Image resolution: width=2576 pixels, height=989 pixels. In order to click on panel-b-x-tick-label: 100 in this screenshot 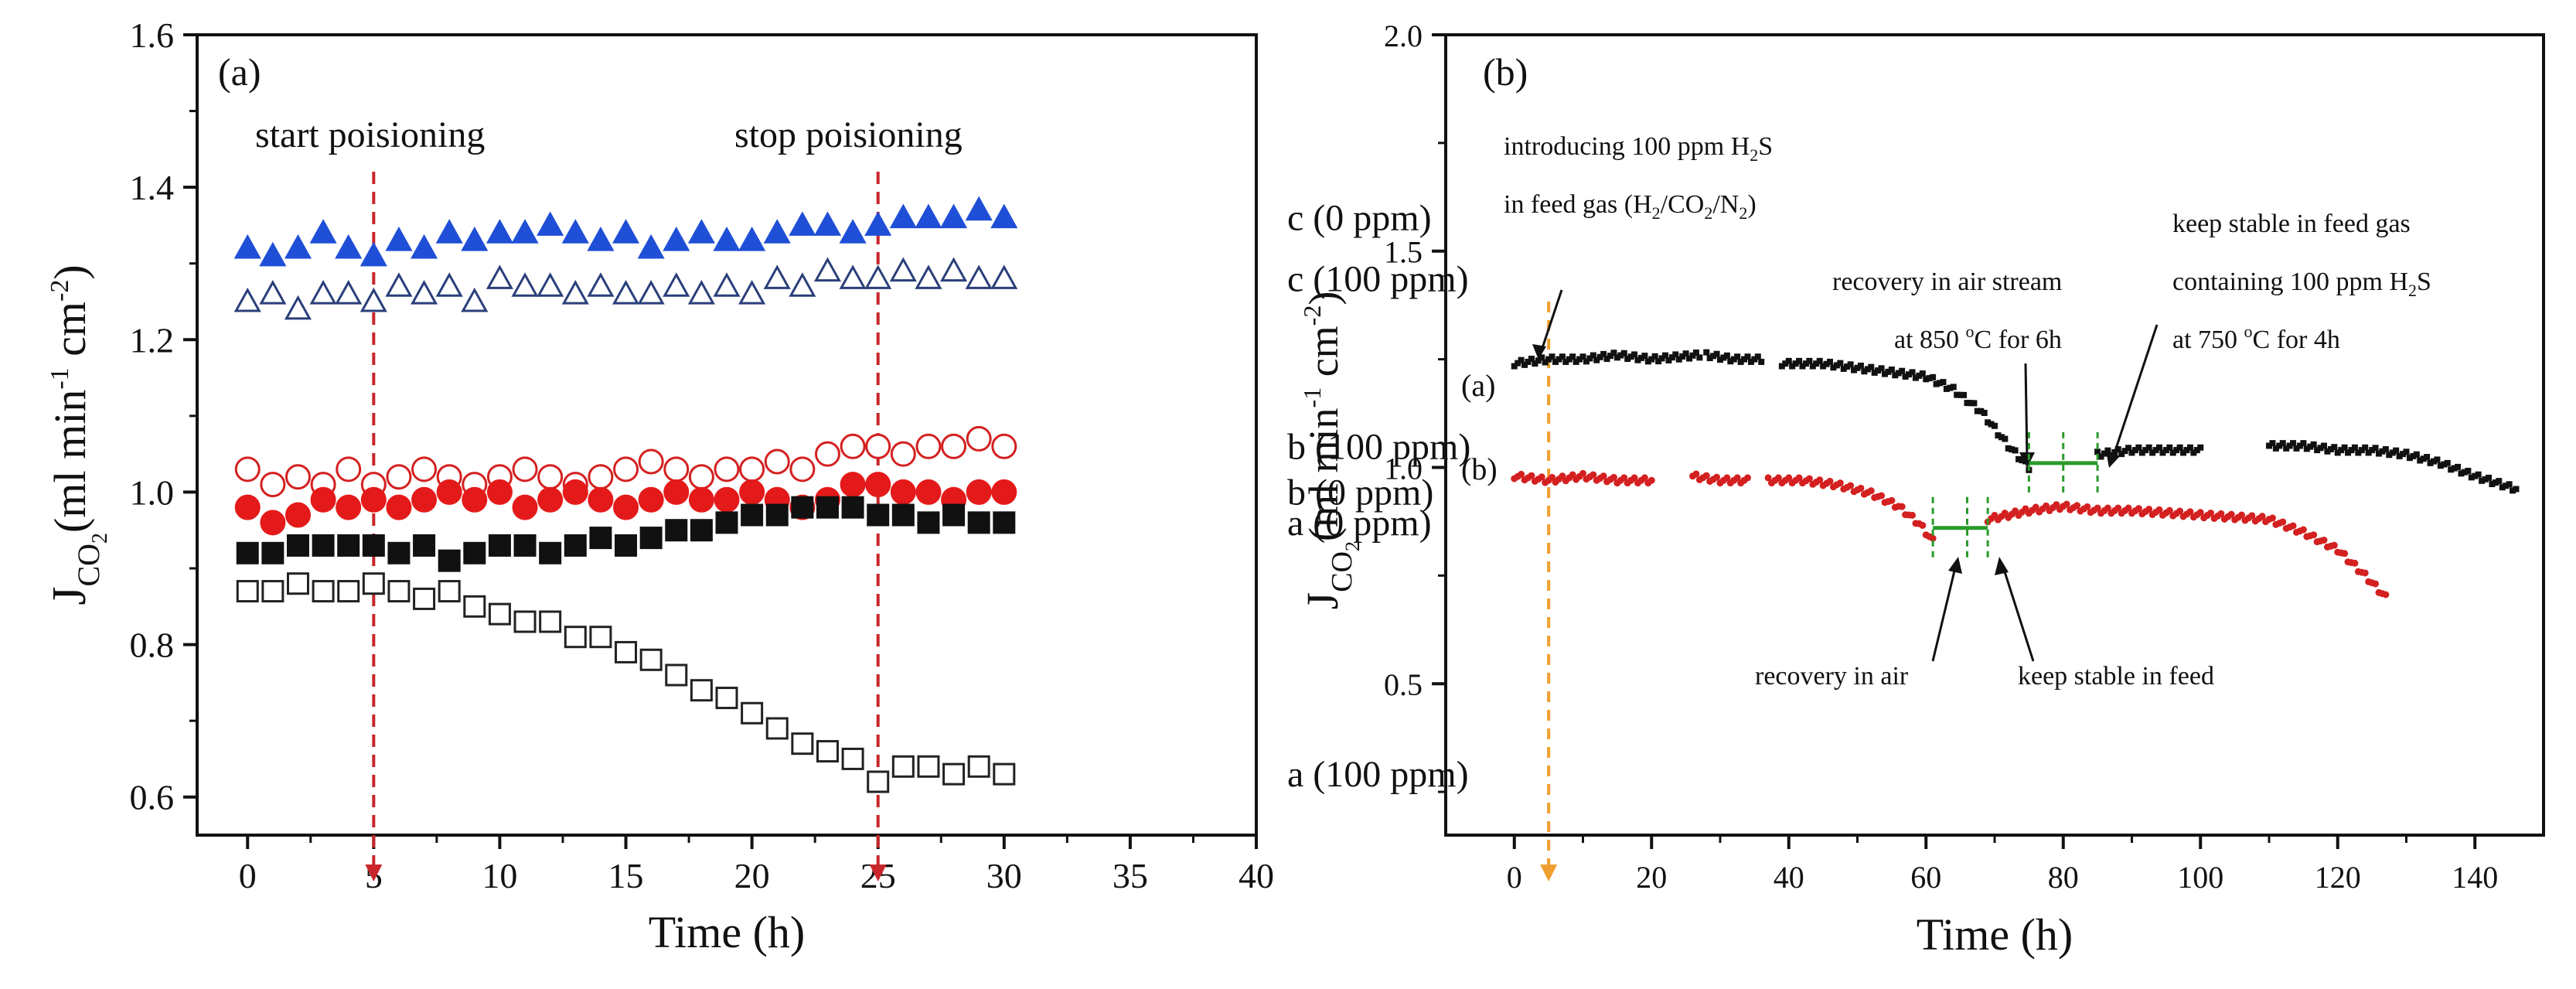, I will do `click(2200, 877)`.